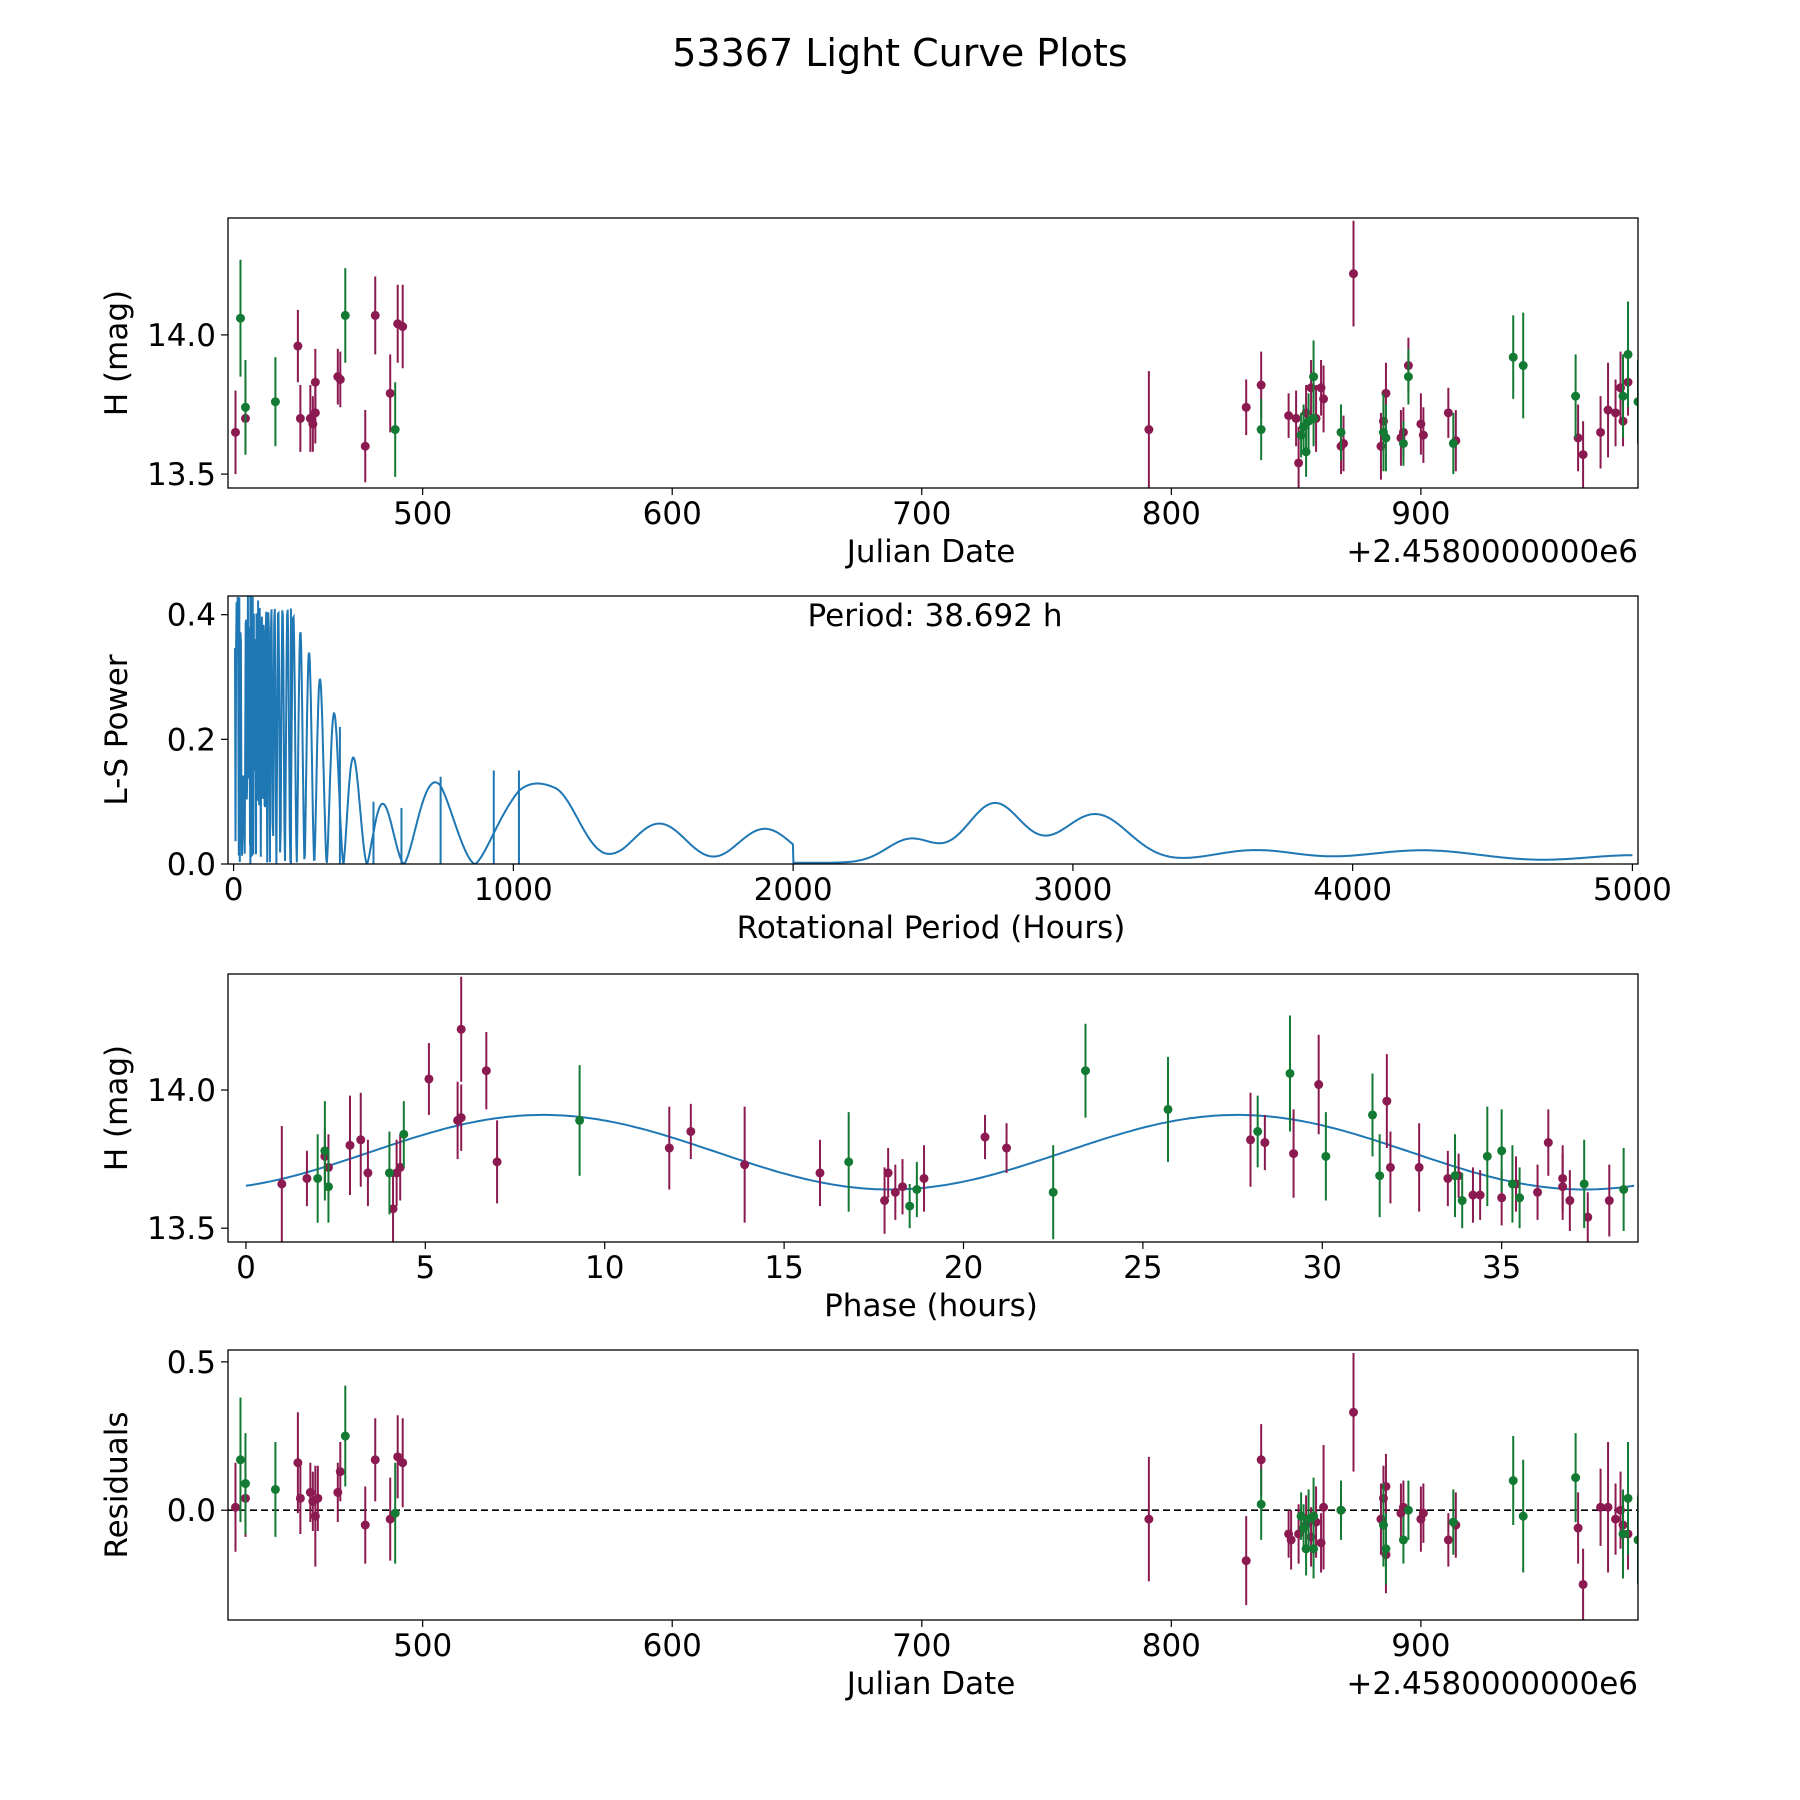 The height and width of the screenshot is (1800, 1800). I want to click on x-tick-label: 800, so click(1171, 514).